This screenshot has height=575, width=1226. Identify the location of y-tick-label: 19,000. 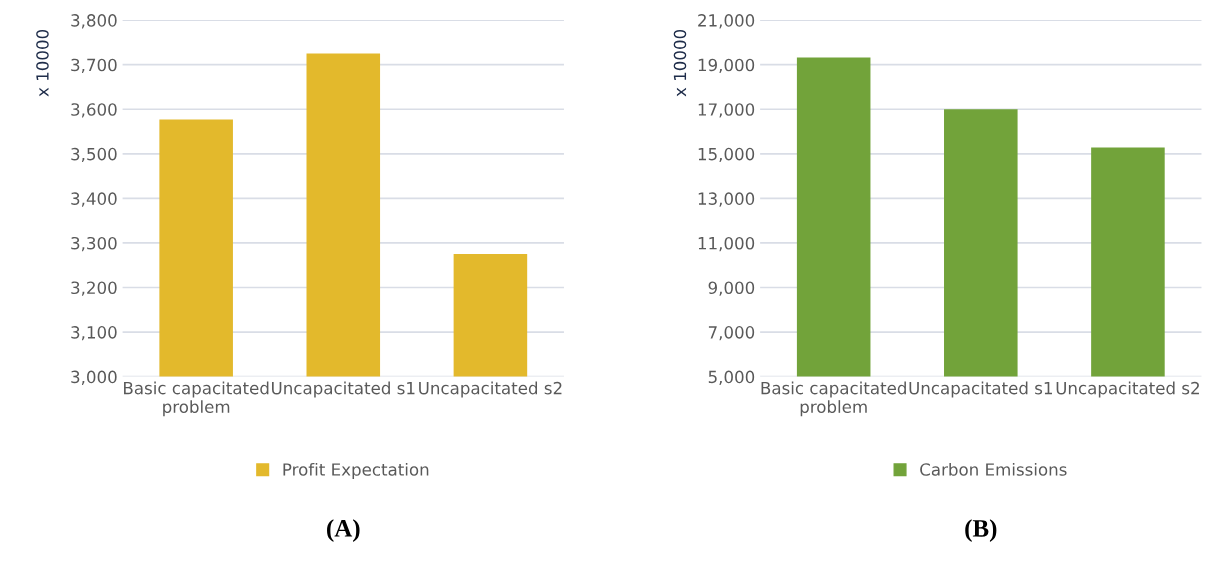
(726, 65).